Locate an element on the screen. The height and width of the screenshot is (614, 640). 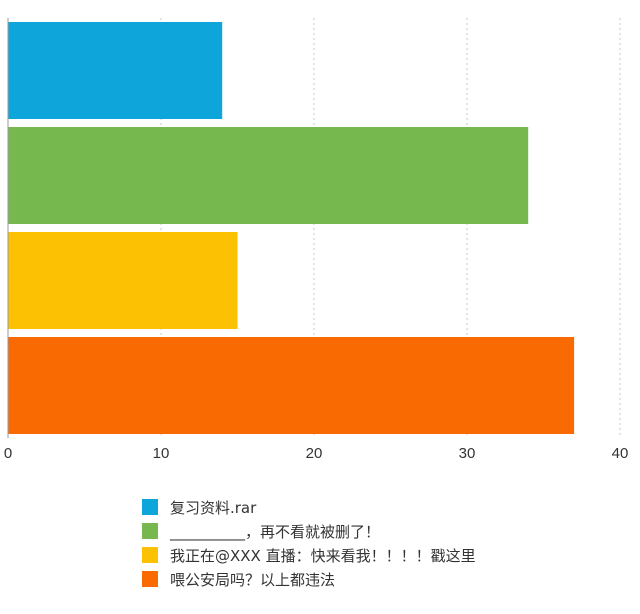
x-tick-label: 20 is located at coordinates (314, 453).